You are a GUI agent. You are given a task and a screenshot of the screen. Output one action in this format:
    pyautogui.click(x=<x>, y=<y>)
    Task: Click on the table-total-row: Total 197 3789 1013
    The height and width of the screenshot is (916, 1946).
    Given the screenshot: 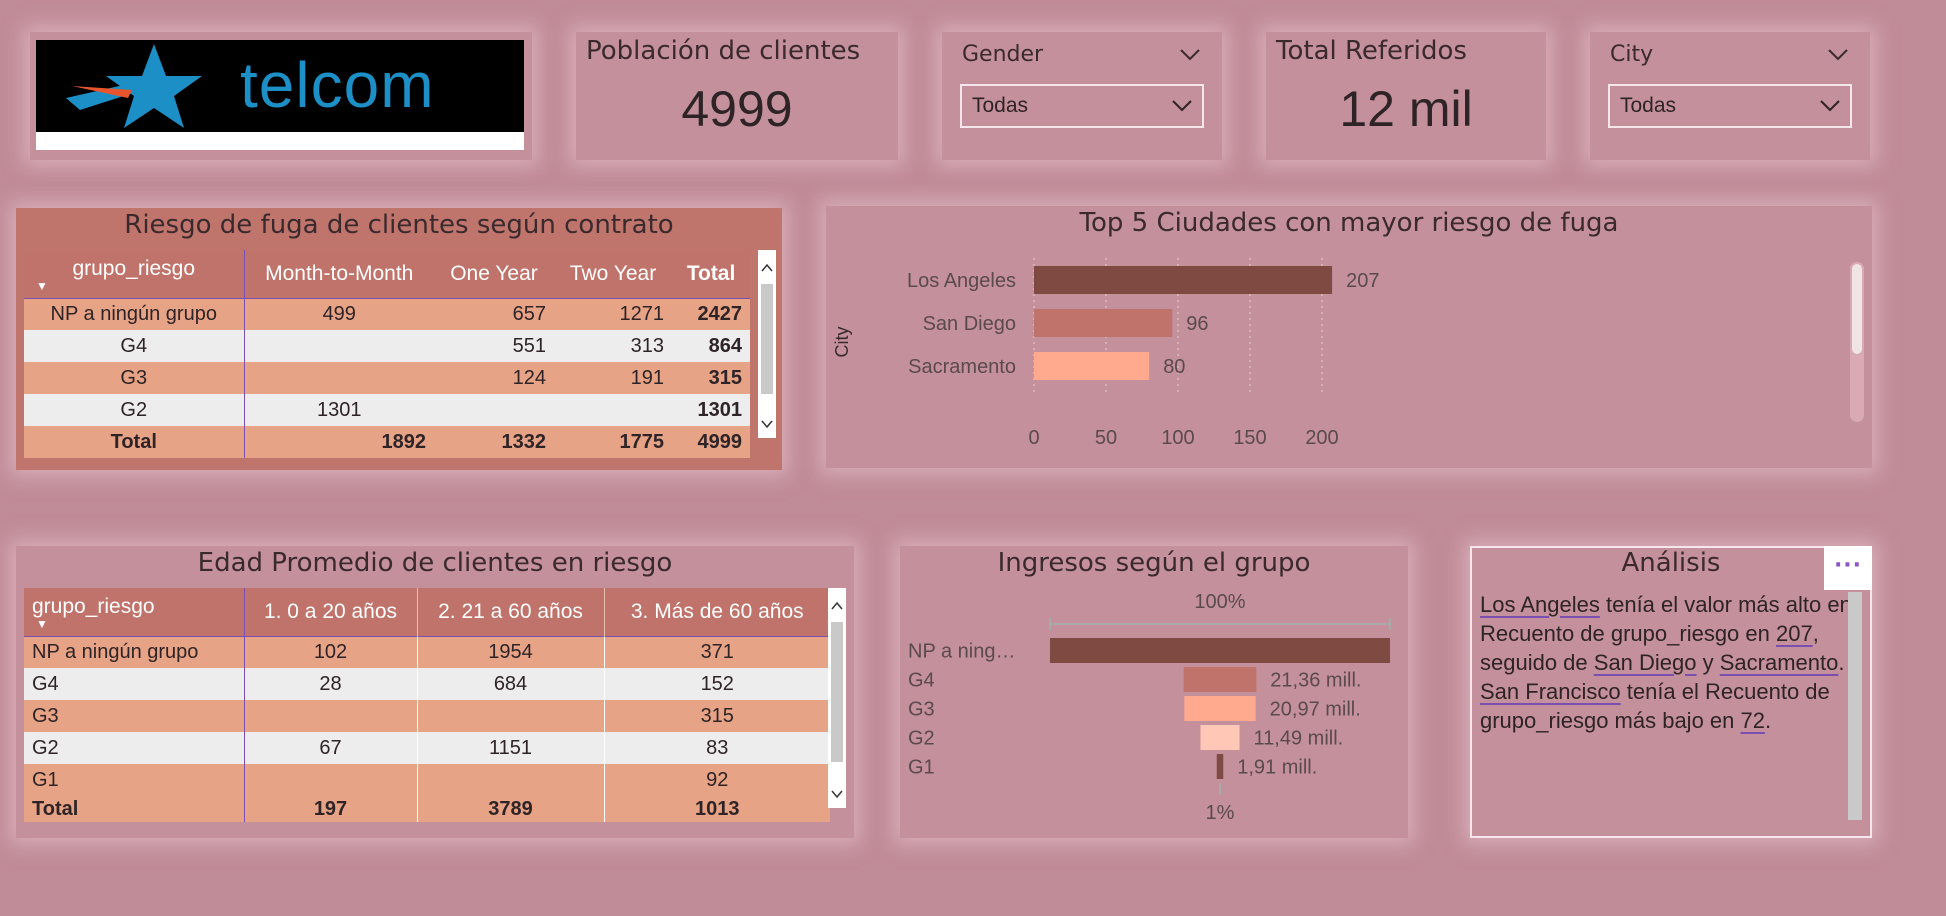 What is the action you would take?
    pyautogui.click(x=427, y=809)
    